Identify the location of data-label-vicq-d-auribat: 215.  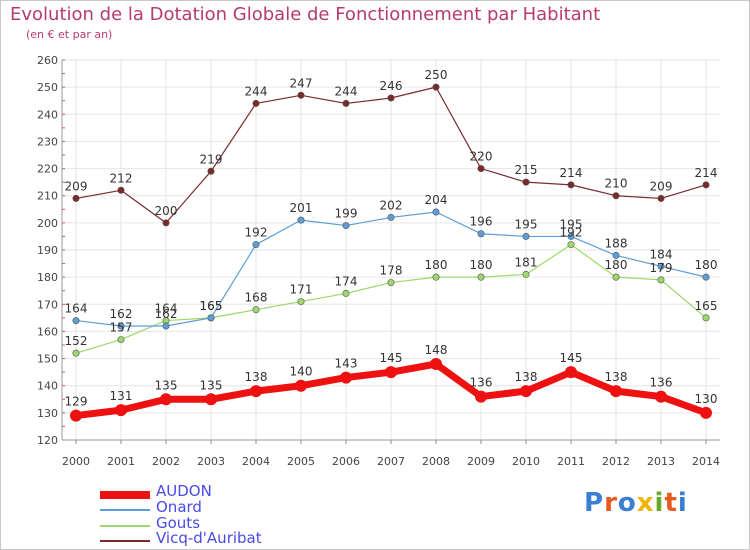
(526, 170).